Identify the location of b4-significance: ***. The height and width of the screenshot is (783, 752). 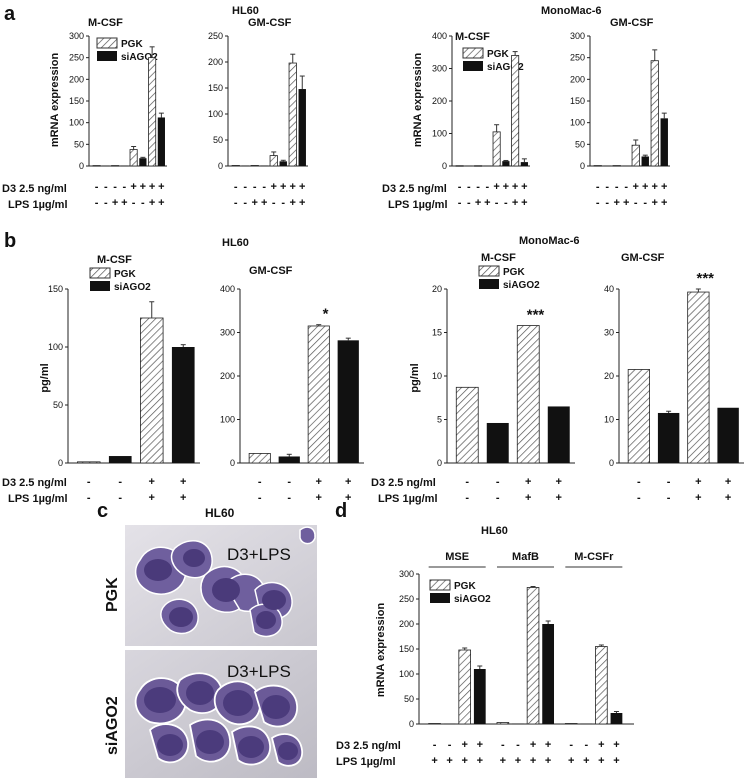
(705, 278).